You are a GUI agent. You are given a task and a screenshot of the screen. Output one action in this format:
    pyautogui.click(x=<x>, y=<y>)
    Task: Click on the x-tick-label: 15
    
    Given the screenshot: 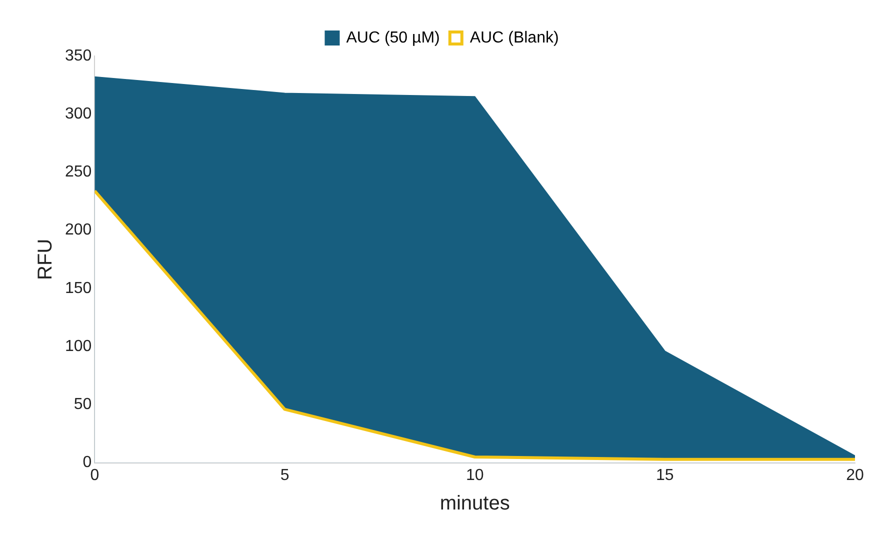 What is the action you would take?
    pyautogui.click(x=665, y=475)
    